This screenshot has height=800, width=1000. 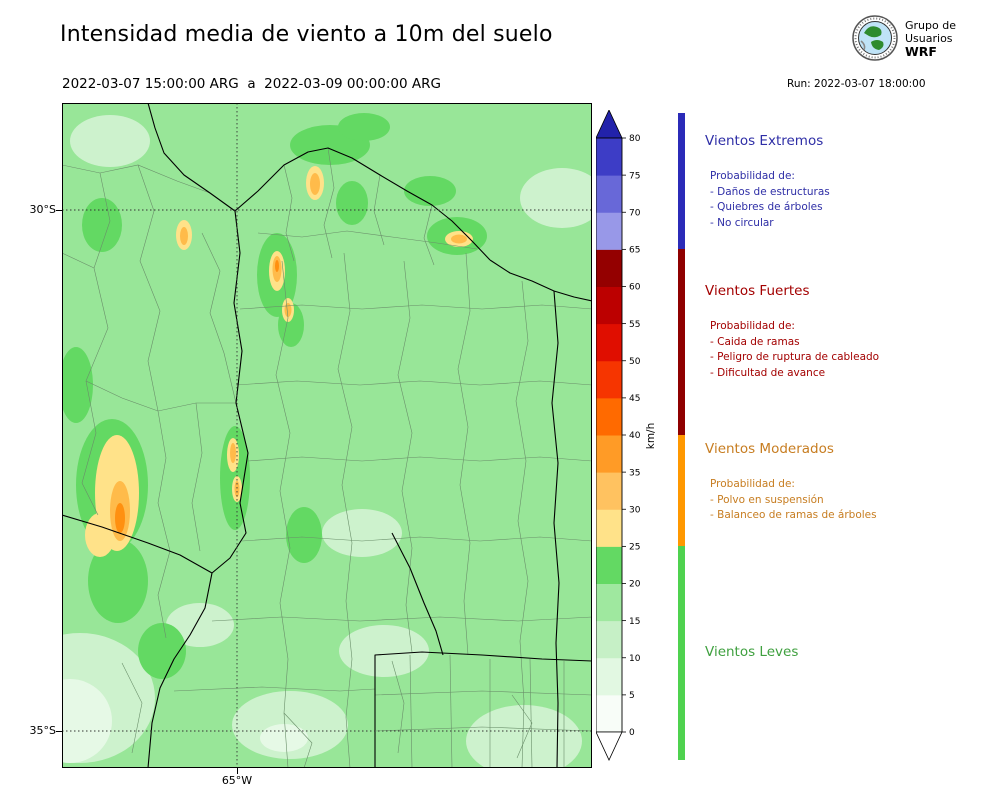 I want to click on colorbar-tick-label: 75, so click(x=634, y=176).